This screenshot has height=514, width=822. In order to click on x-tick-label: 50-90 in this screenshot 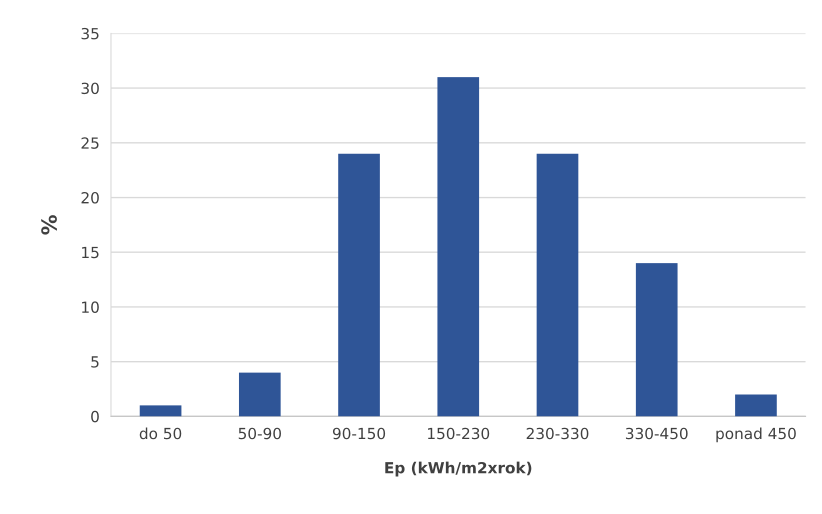, I will do `click(259, 434)`.